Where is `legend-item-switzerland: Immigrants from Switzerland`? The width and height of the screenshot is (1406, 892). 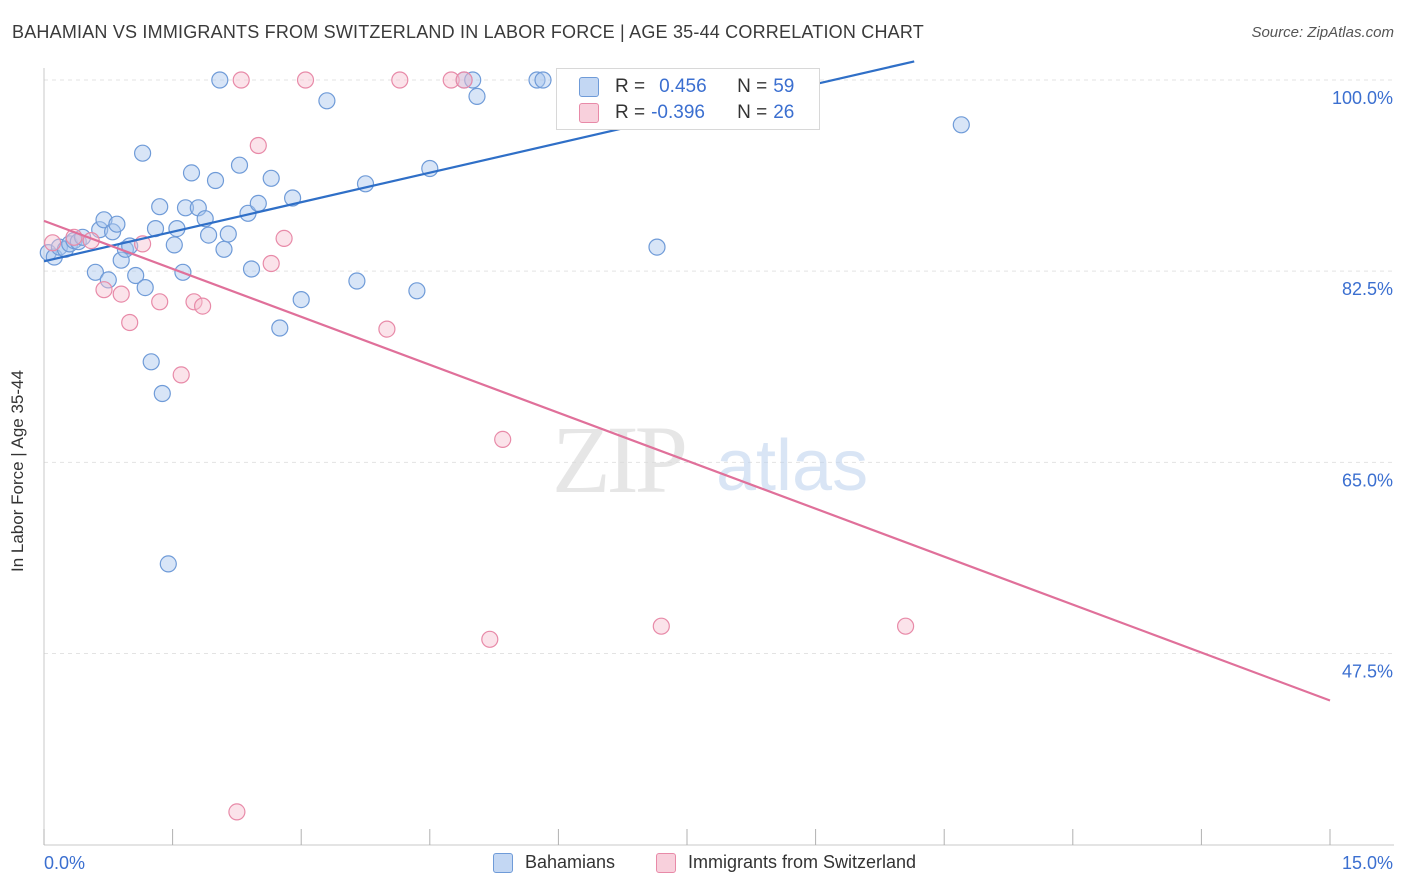
legend-item-switzerland: Immigrants from Switzerland is located at coordinates (786, 862).